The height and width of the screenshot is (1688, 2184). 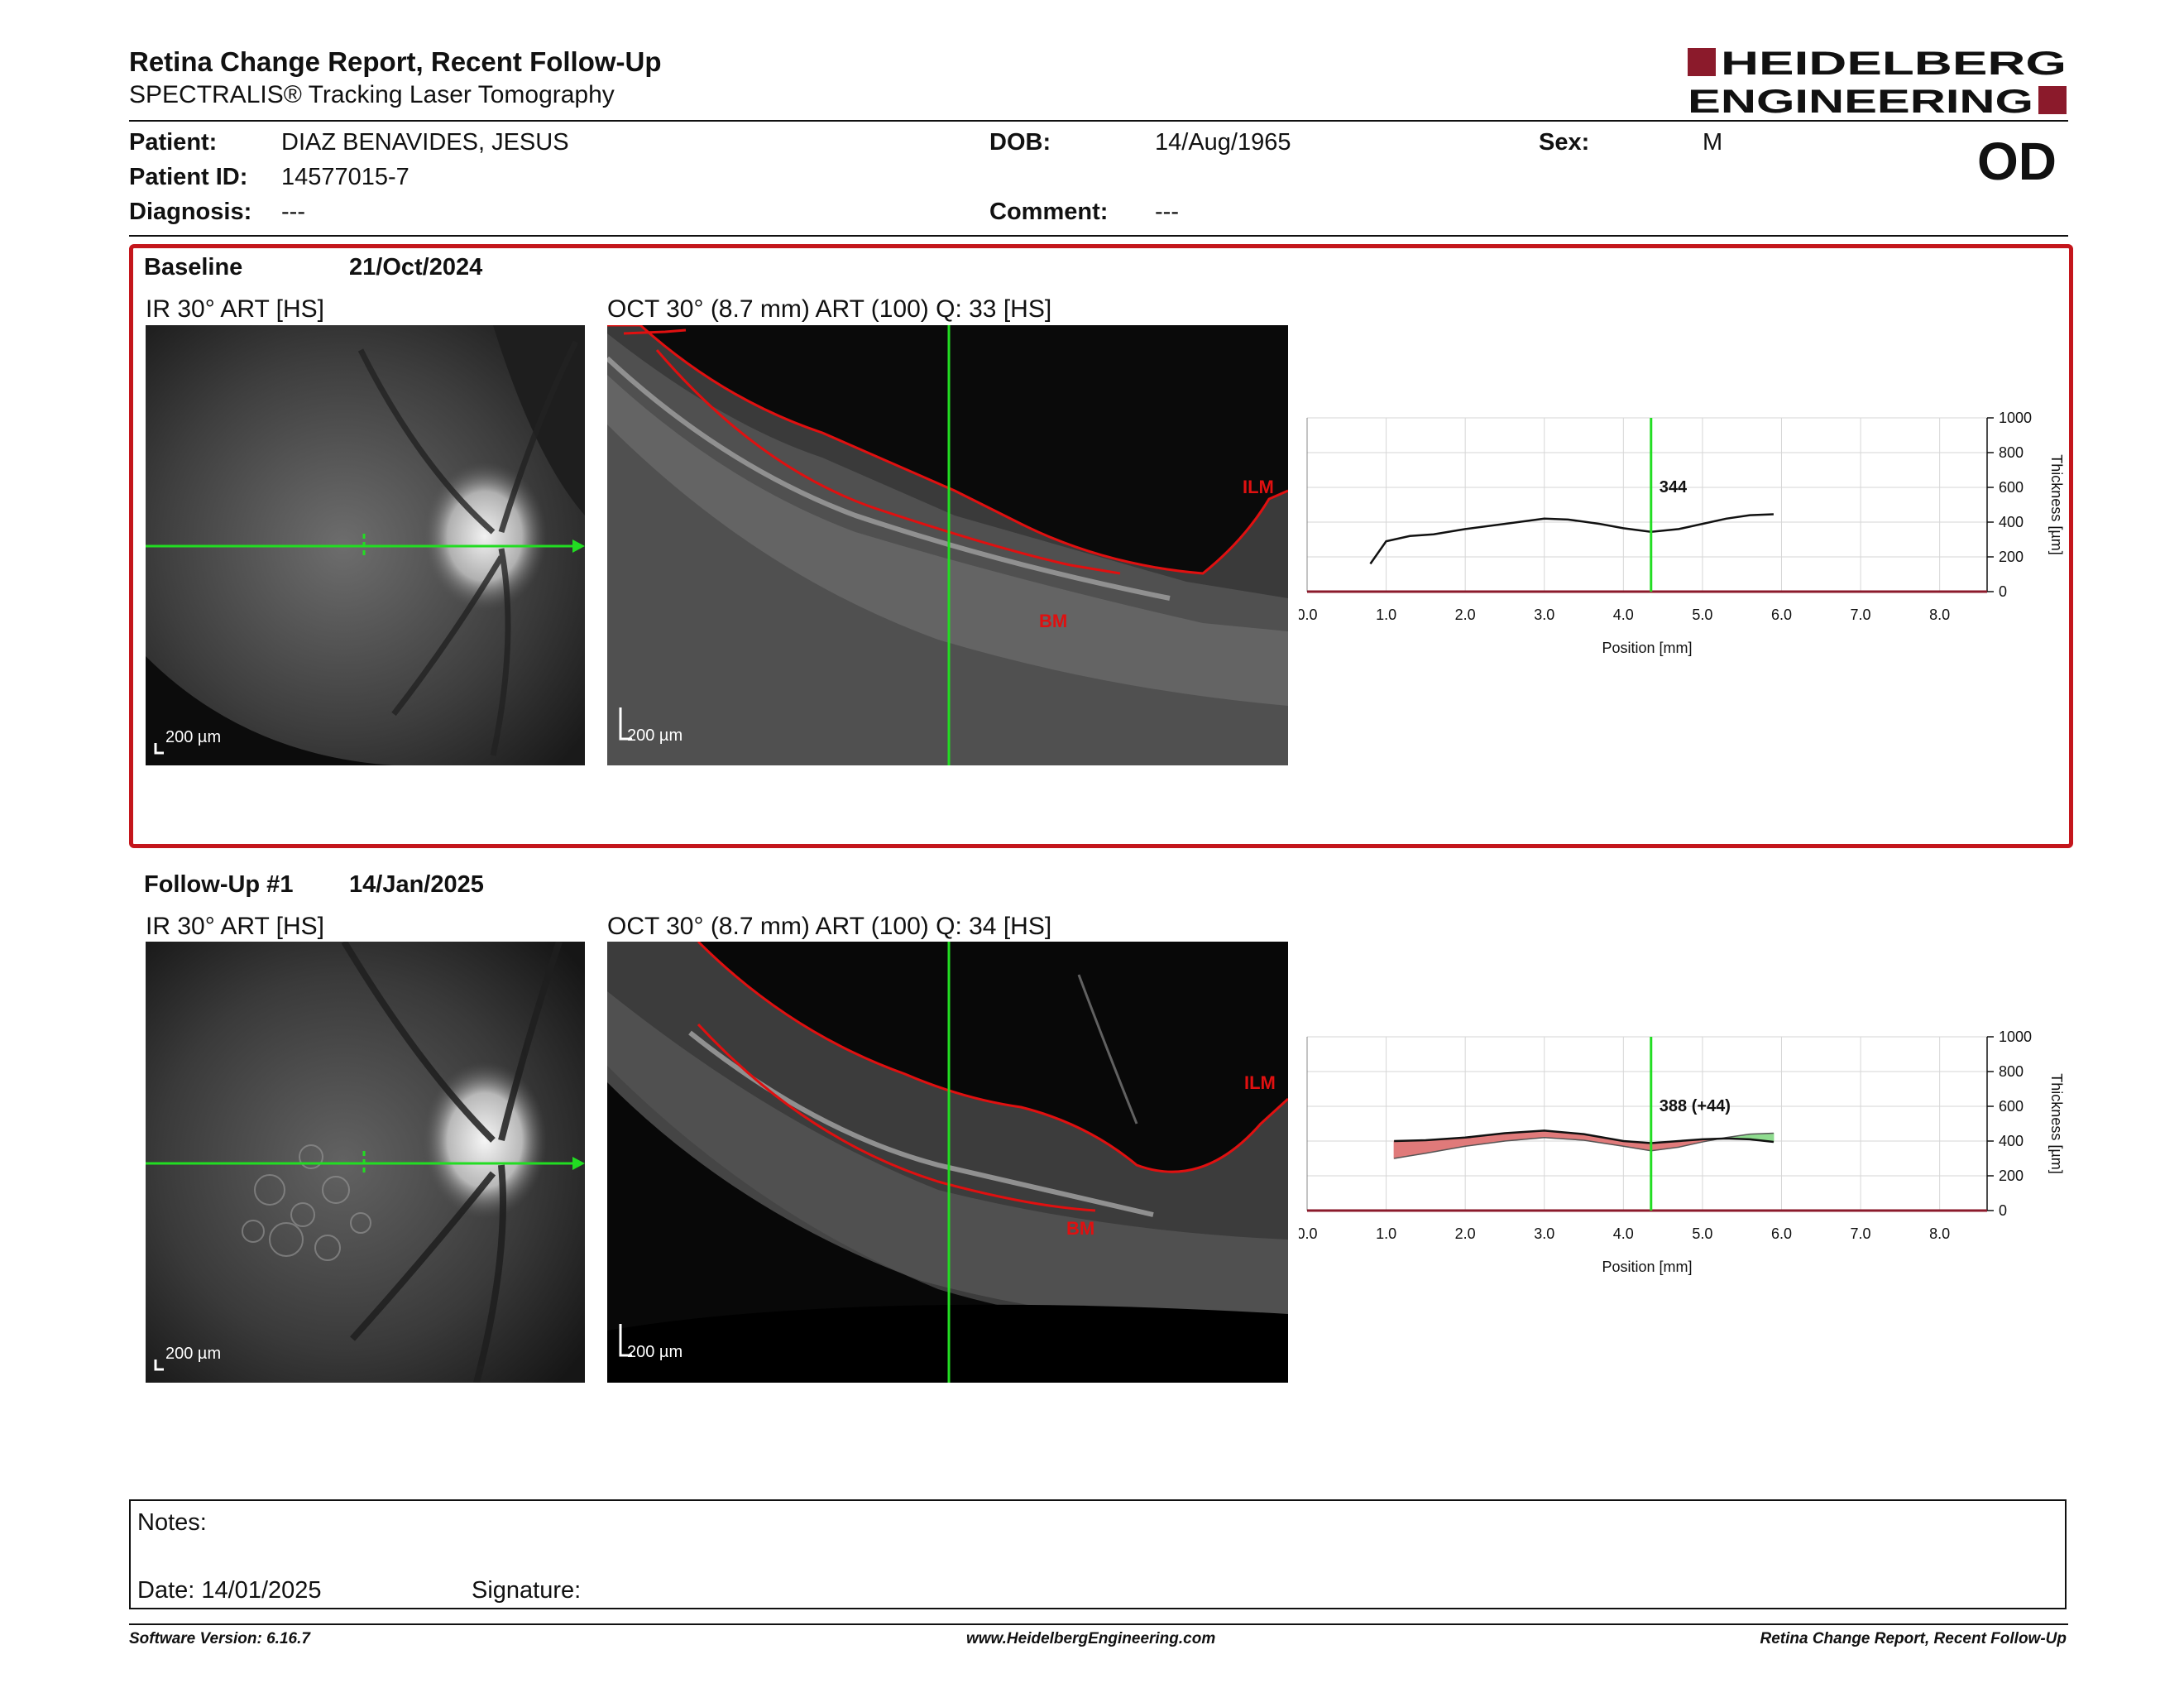 What do you see at coordinates (416, 884) in the screenshot?
I see `followup-date: 14/Jan/2025` at bounding box center [416, 884].